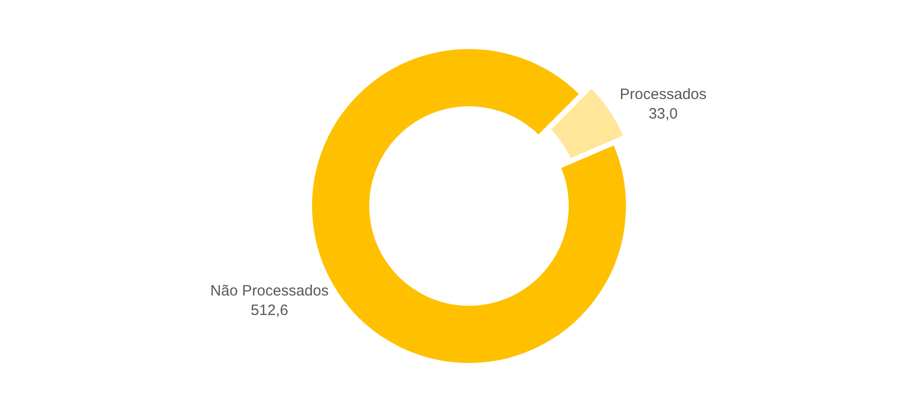 The height and width of the screenshot is (412, 920). I want to click on slice-label: Não Processados, so click(269, 291).